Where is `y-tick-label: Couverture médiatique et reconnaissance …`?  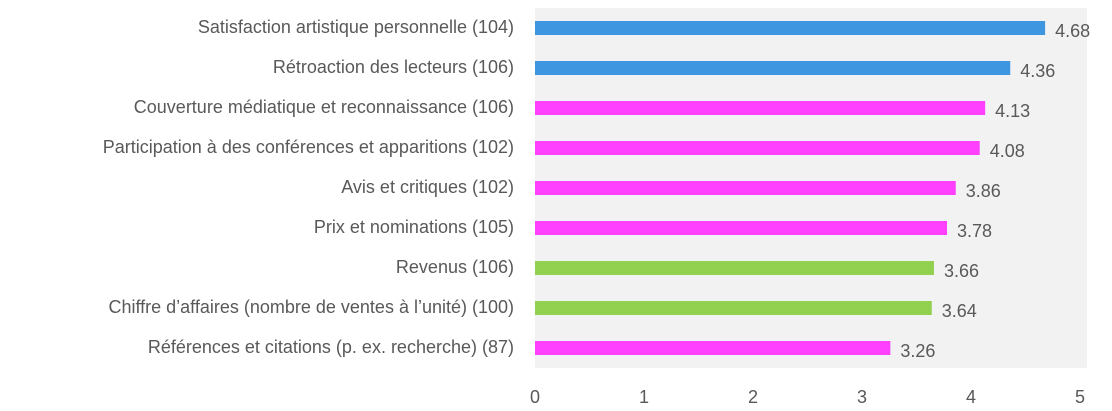 y-tick-label: Couverture médiatique et reconnaissance … is located at coordinates (324, 107).